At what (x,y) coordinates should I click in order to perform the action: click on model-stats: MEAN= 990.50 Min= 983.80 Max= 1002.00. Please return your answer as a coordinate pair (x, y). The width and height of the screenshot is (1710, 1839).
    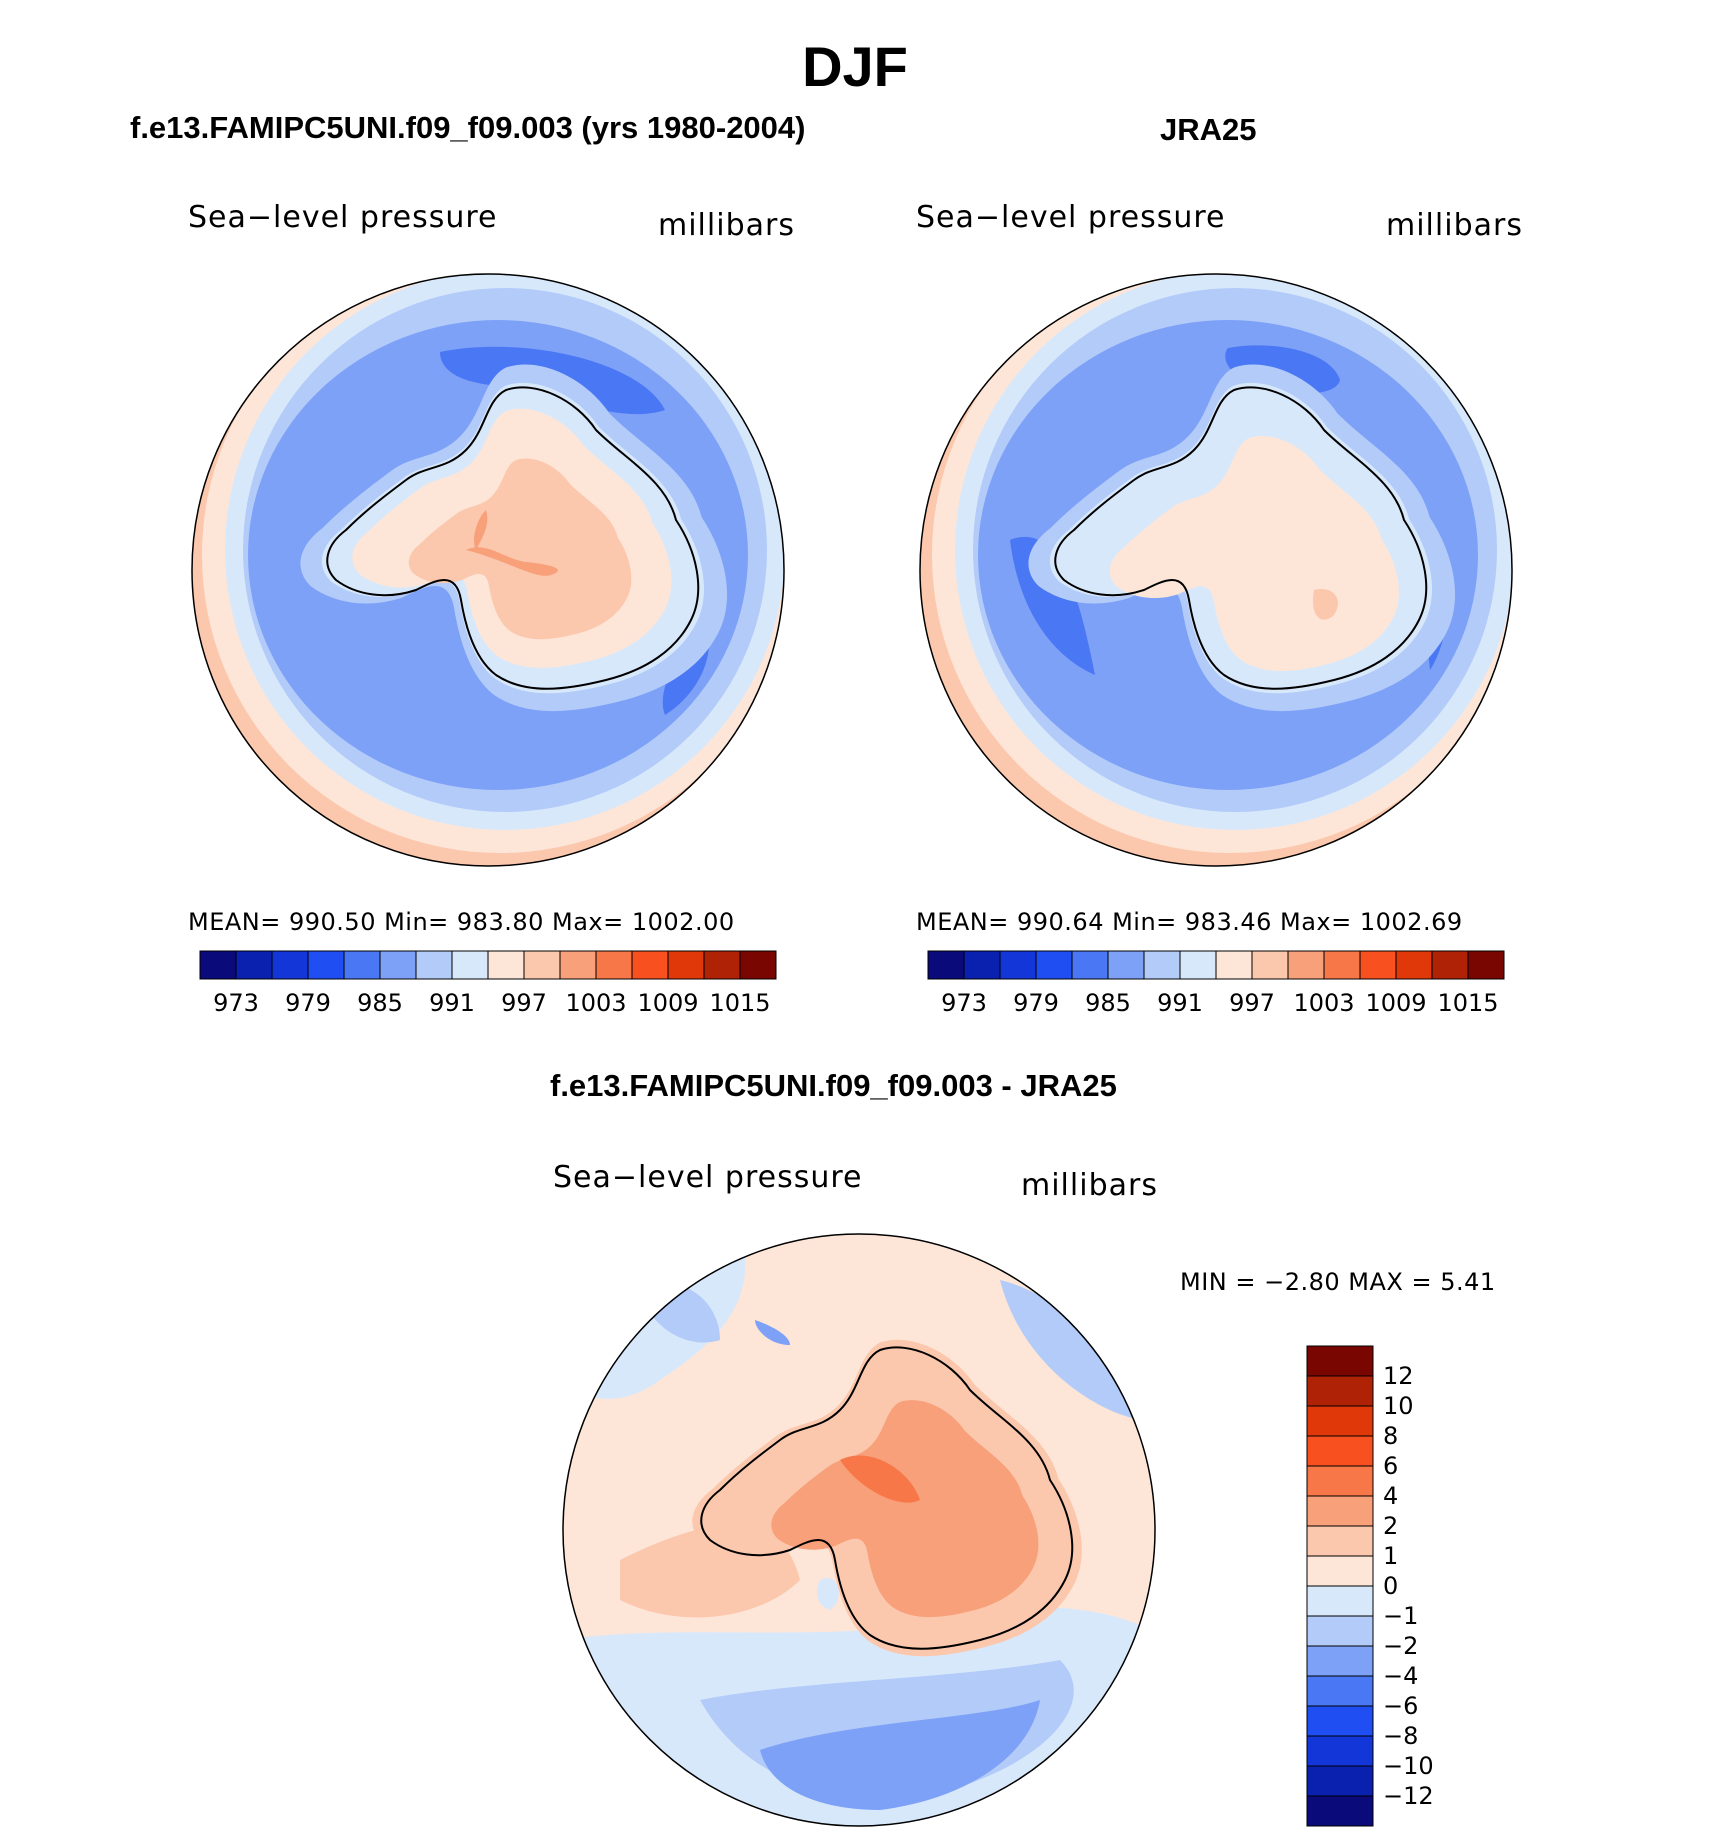
    Looking at the image, I should click on (461, 922).